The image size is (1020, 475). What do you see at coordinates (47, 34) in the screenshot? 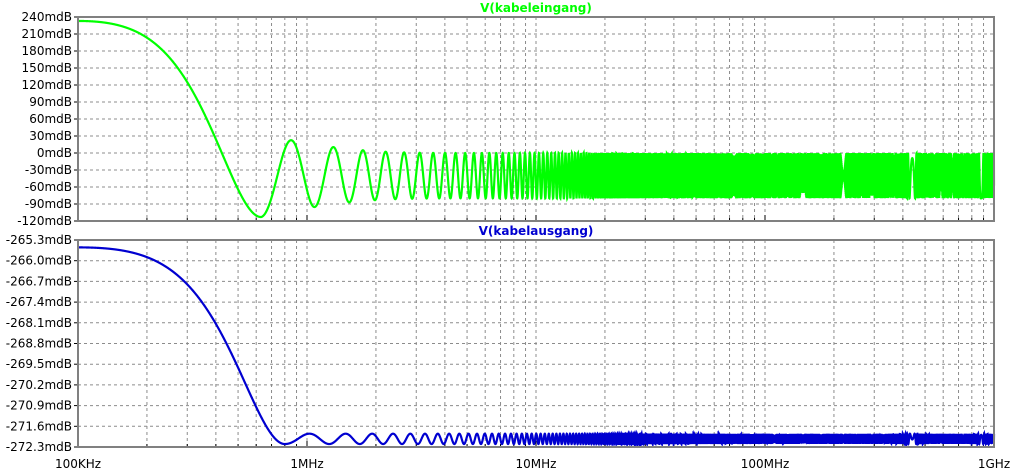
I see `y-tick-label: 210mdB` at bounding box center [47, 34].